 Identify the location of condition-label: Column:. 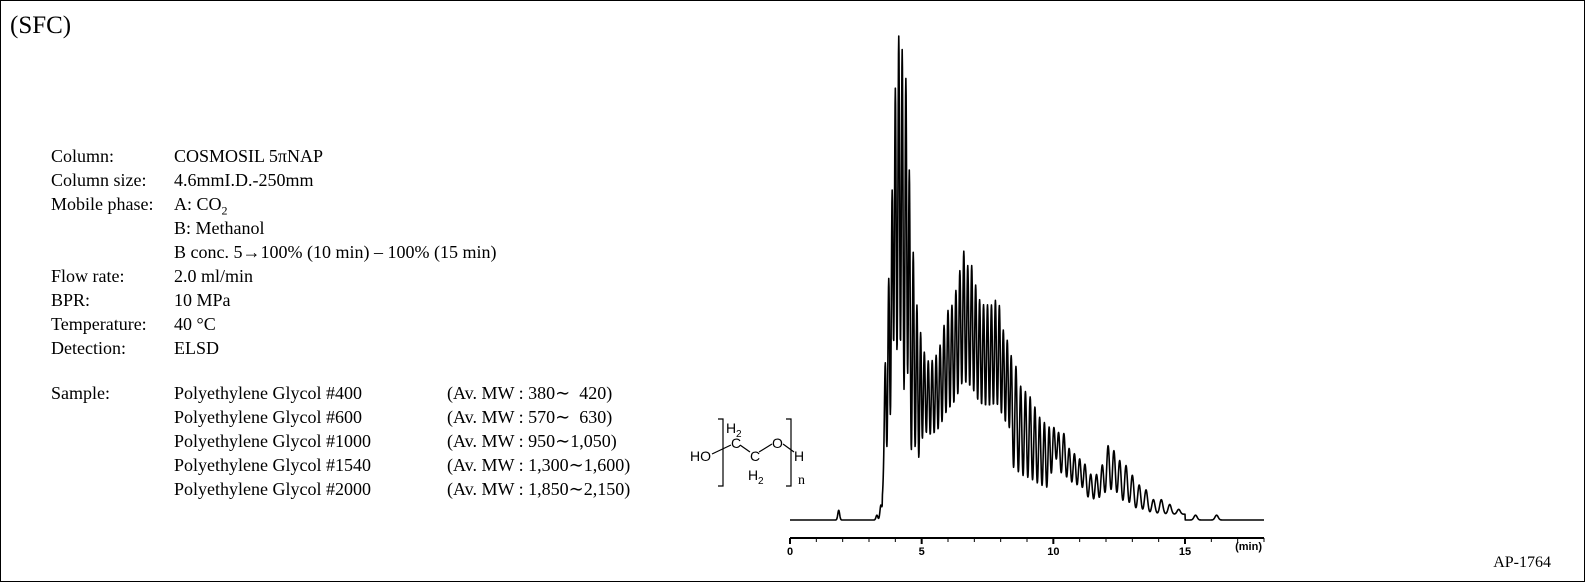
(83, 156).